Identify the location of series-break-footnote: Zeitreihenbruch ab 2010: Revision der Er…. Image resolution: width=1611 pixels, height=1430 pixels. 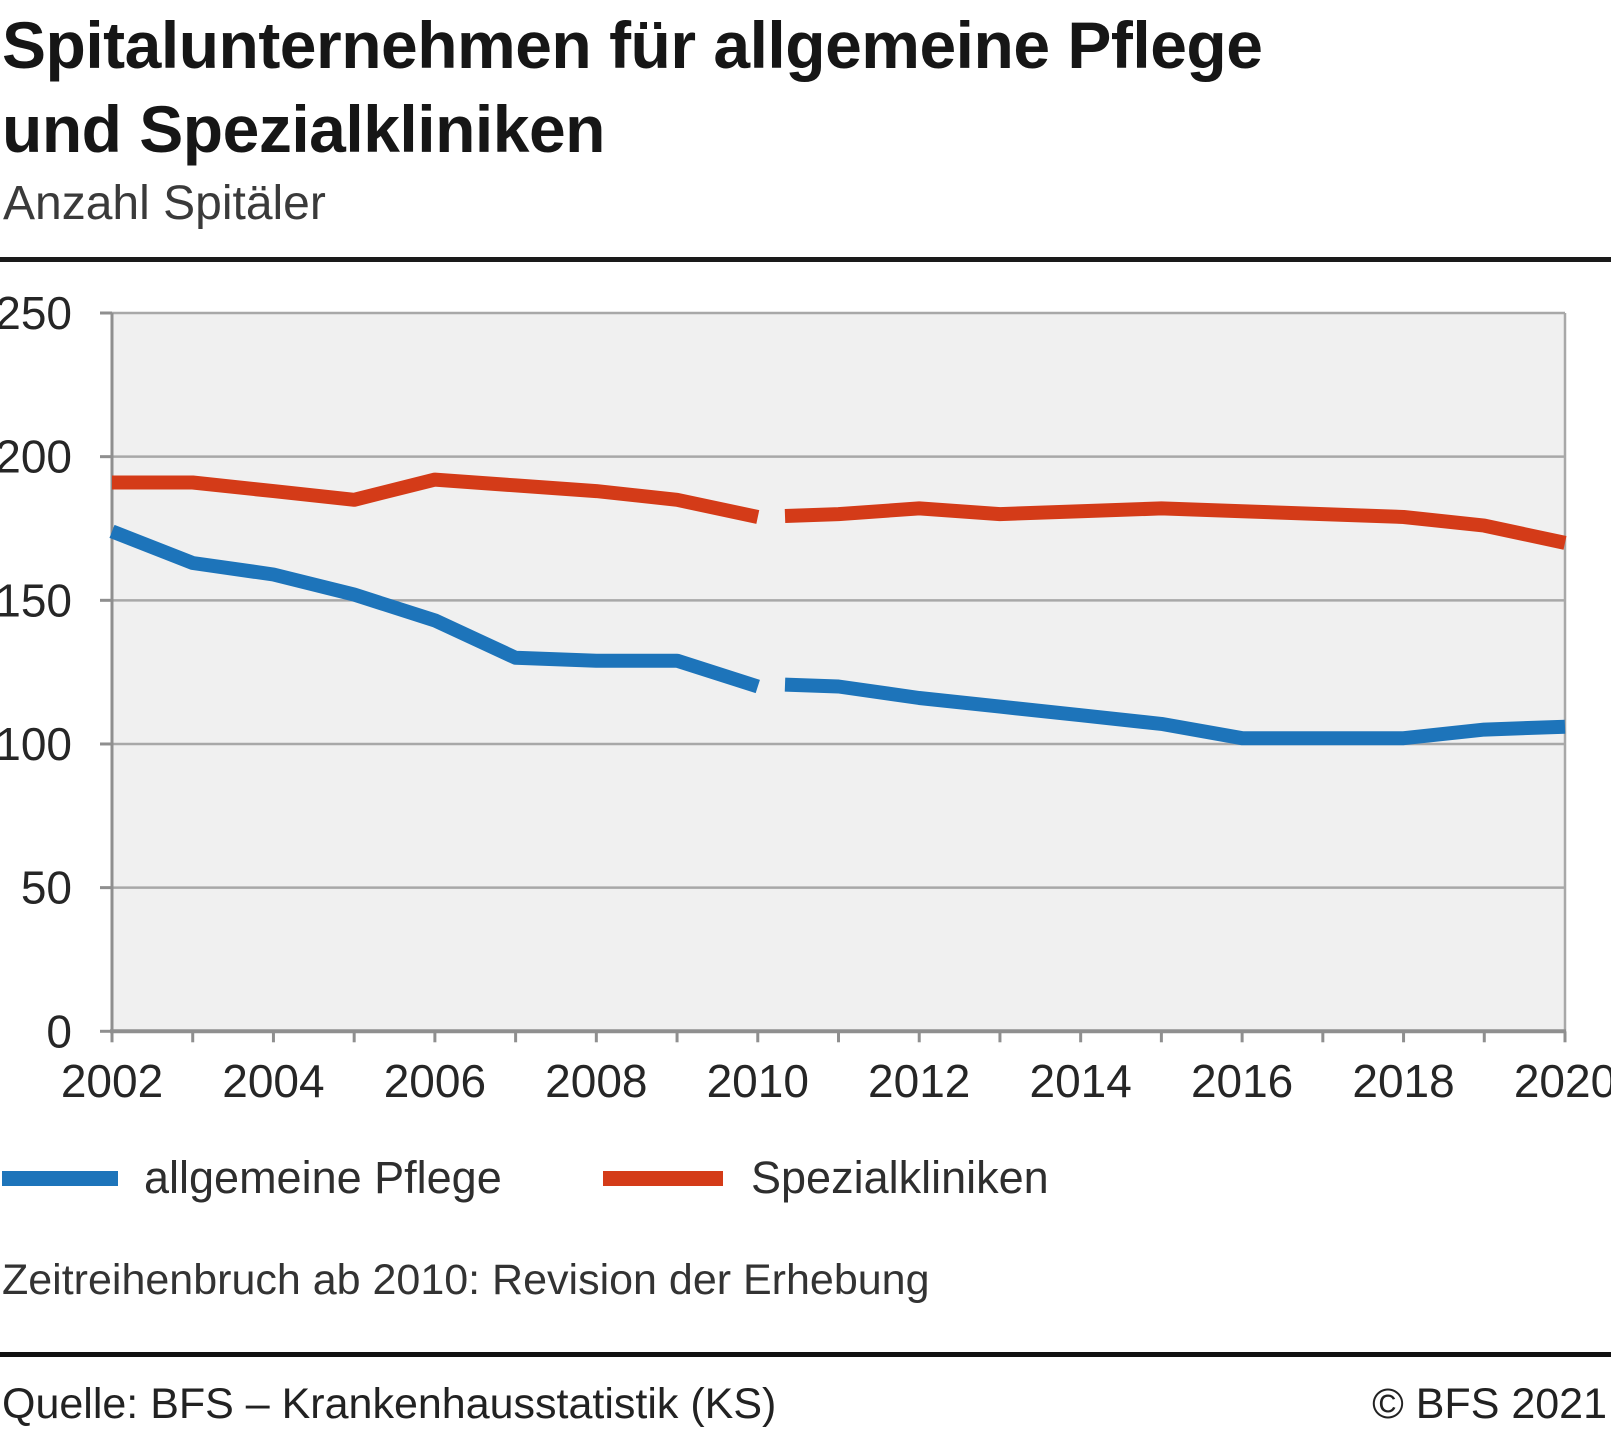
(466, 1280).